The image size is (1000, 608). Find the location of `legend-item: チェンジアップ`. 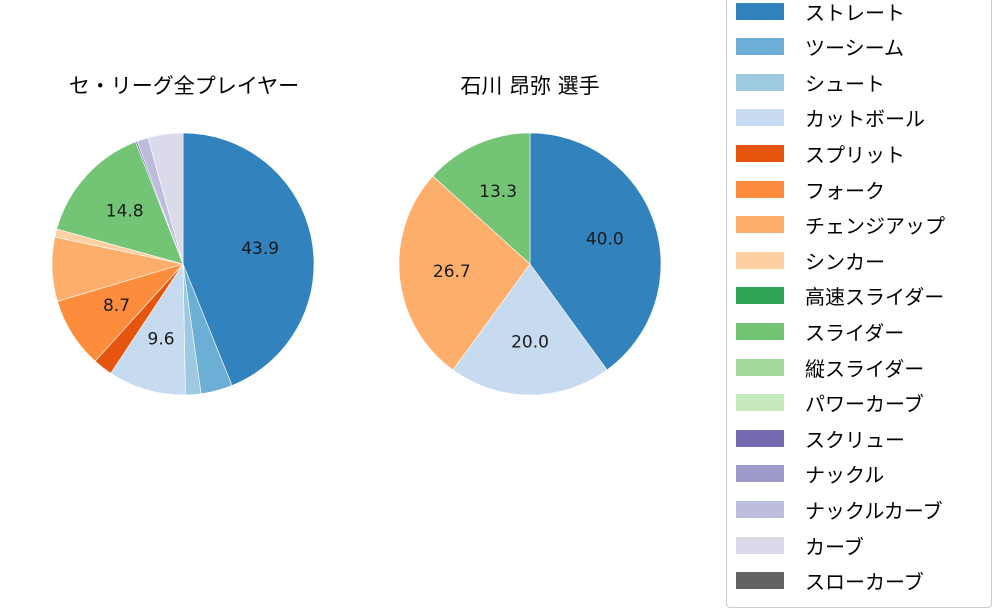

legend-item: チェンジアップ is located at coordinates (840, 226).